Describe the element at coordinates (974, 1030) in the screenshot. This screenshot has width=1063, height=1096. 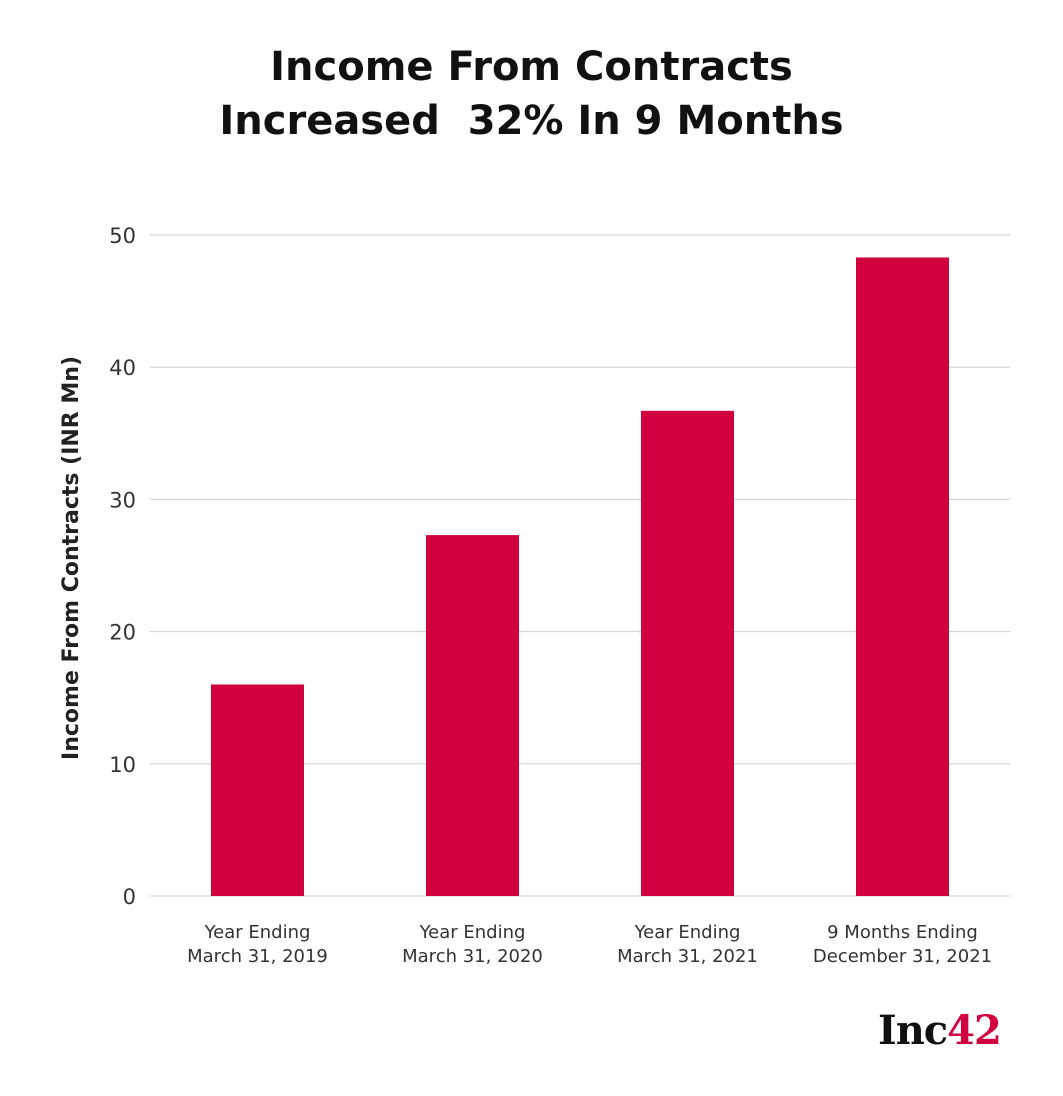
I see `brand-accent: 42` at that location.